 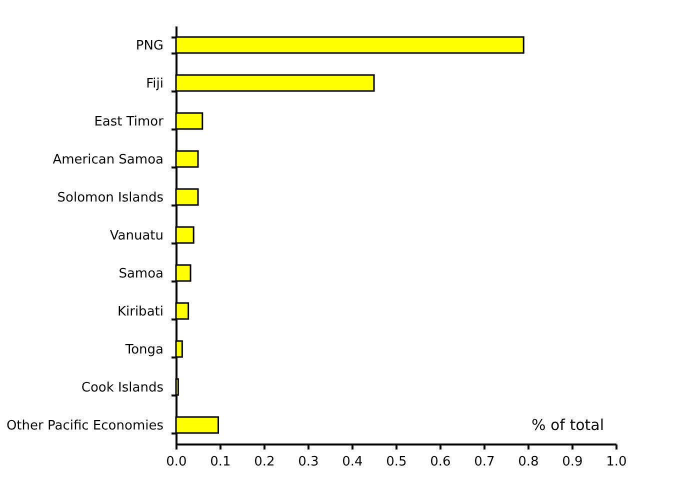 What do you see at coordinates (396, 462) in the screenshot?
I see `x-tick-label: 0.5` at bounding box center [396, 462].